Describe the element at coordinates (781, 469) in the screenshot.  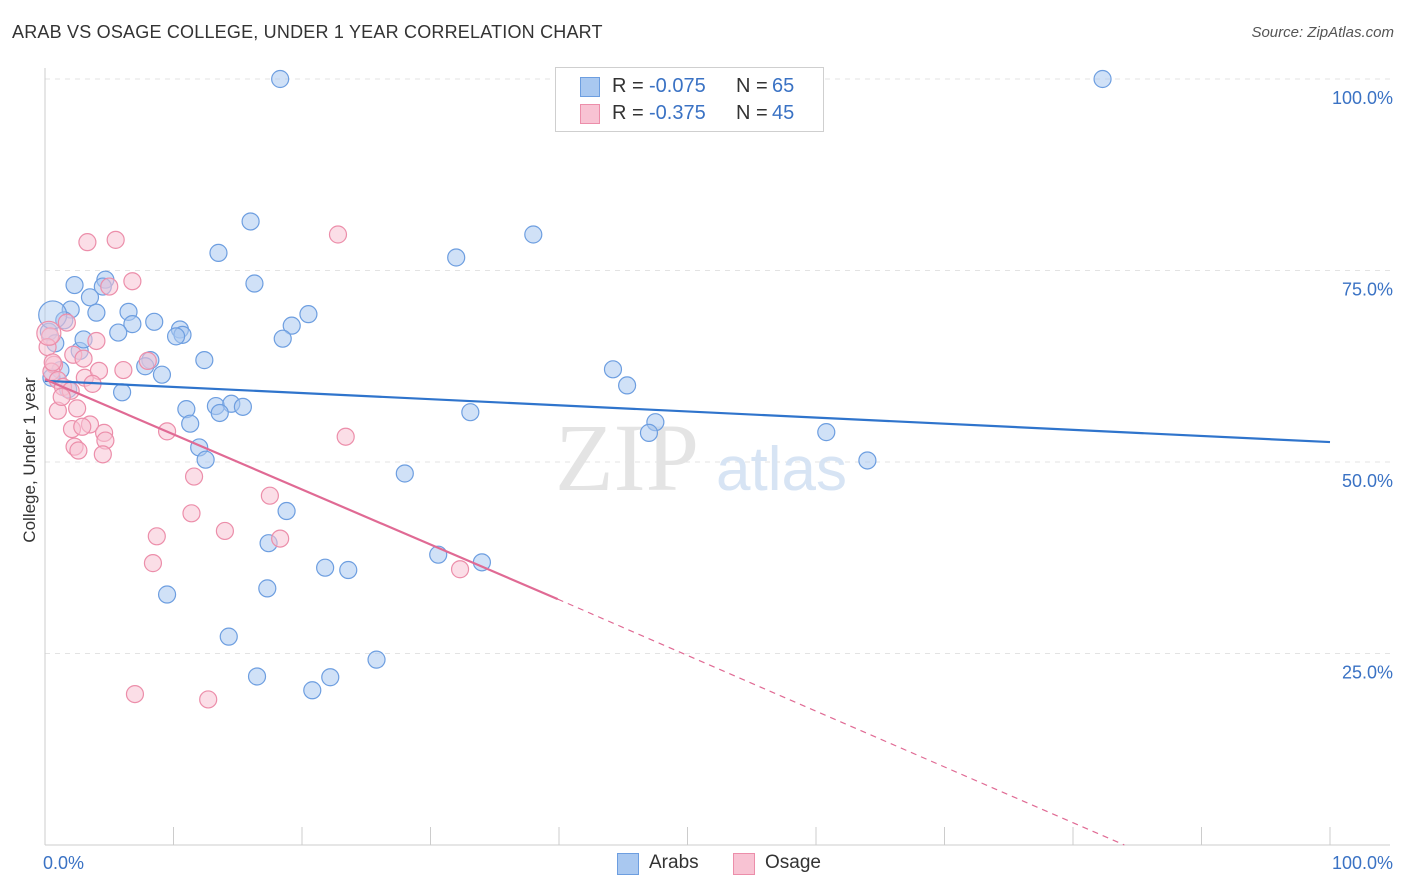
I see `watermark-atlas: atlas` at that location.